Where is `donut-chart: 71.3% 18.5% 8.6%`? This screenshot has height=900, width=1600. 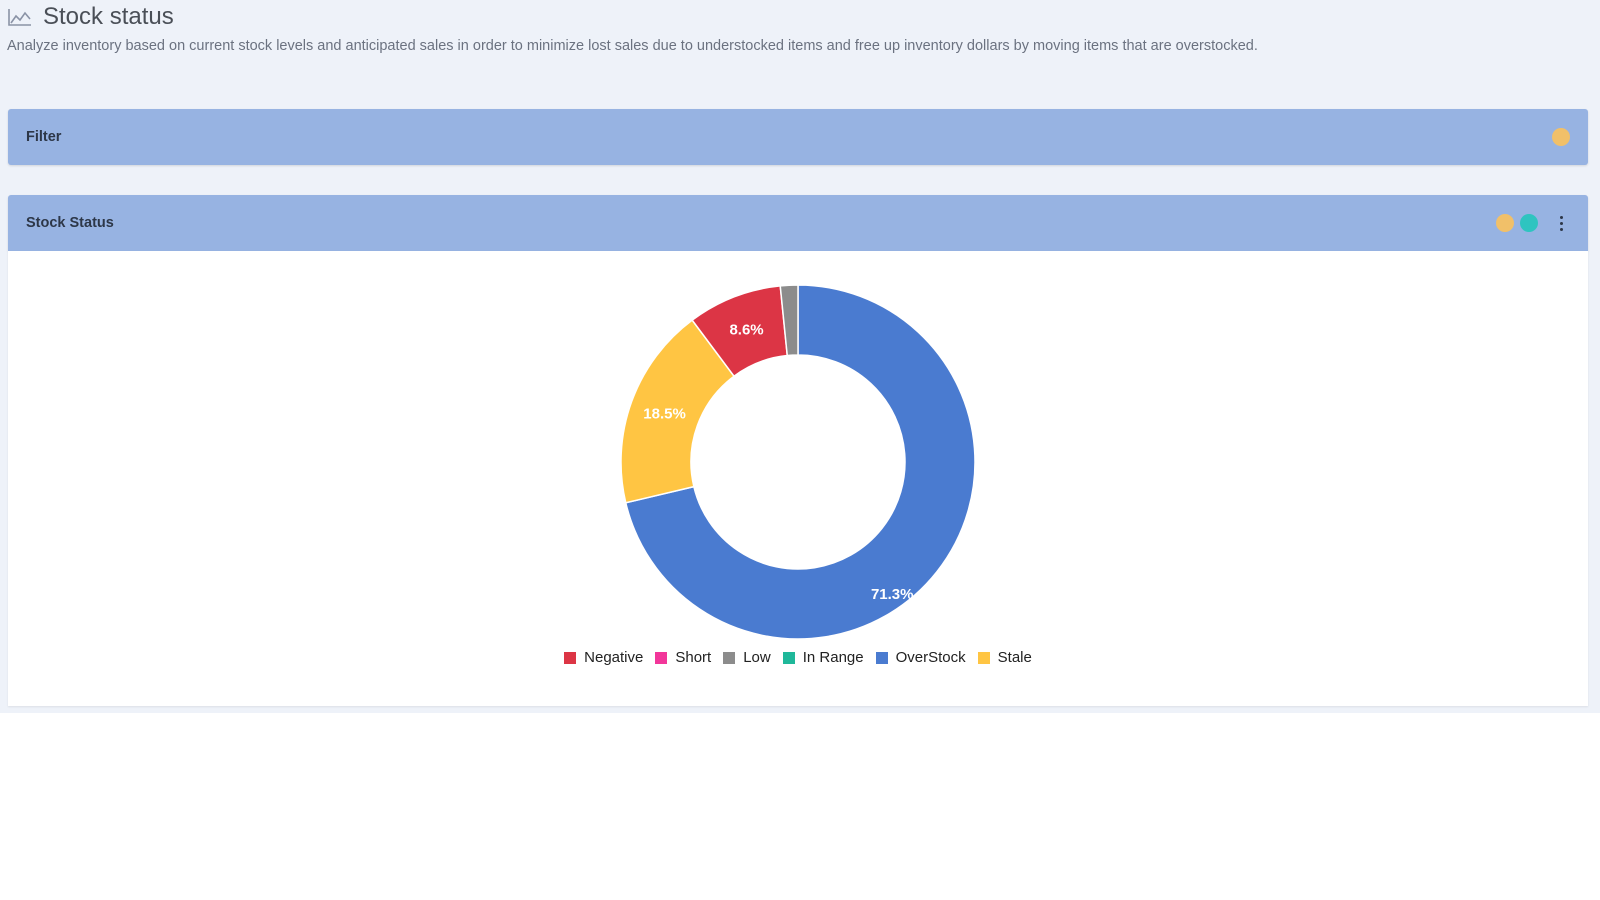 donut-chart: 71.3% 18.5% 8.6% is located at coordinates (798, 462).